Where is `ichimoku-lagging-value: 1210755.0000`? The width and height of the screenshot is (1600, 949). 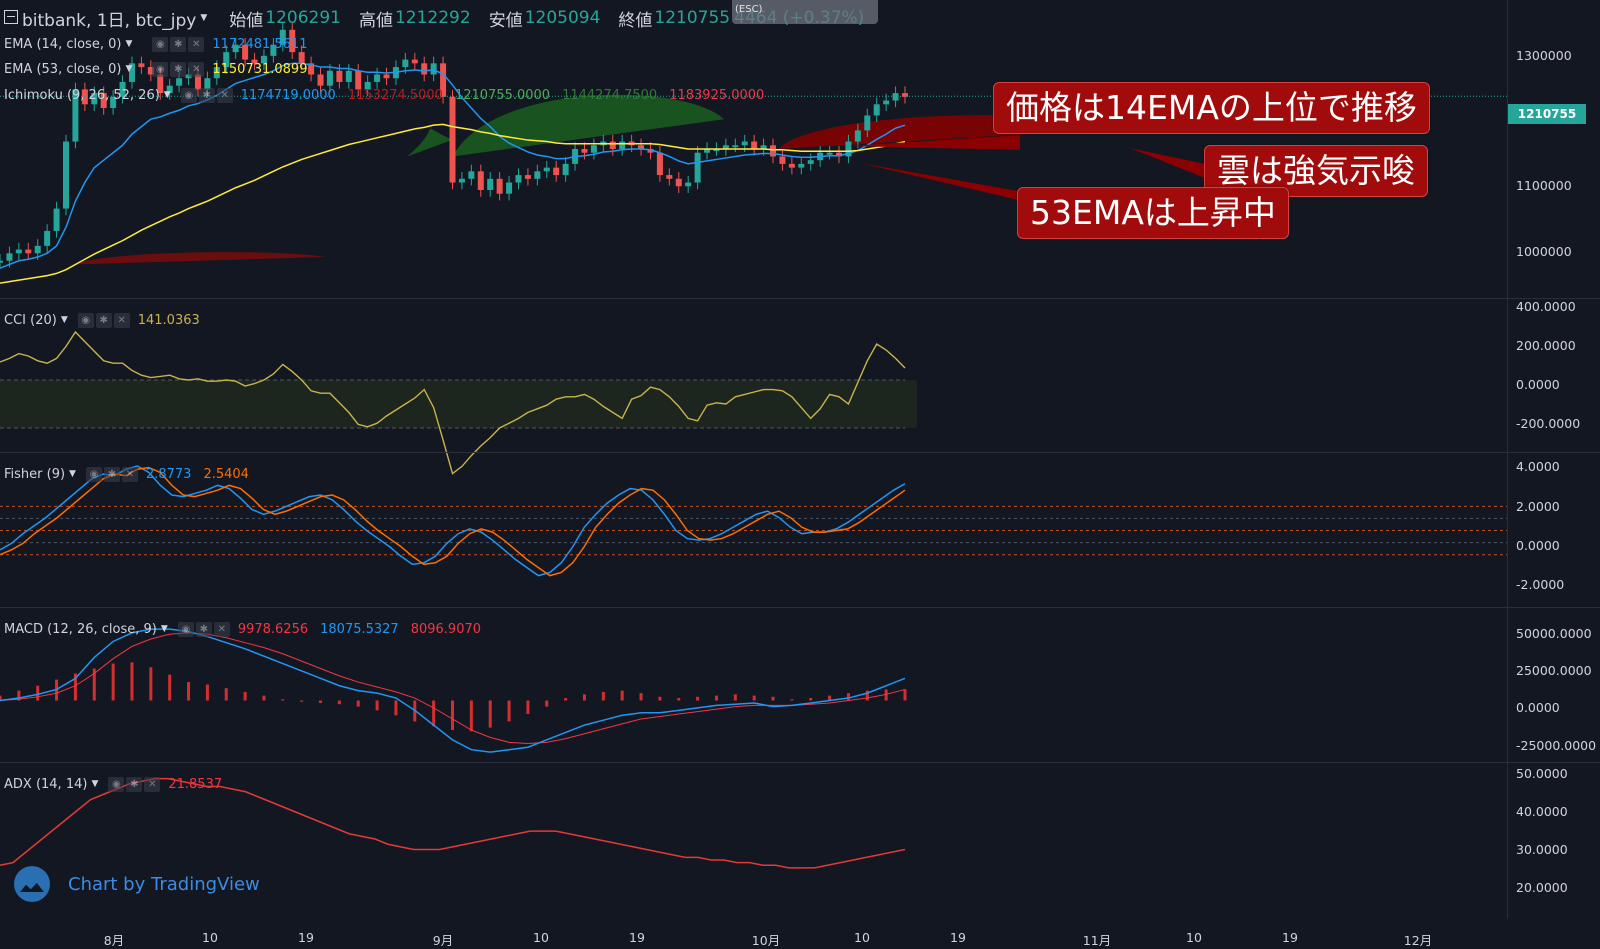 ichimoku-lagging-value: 1210755.0000 is located at coordinates (502, 95).